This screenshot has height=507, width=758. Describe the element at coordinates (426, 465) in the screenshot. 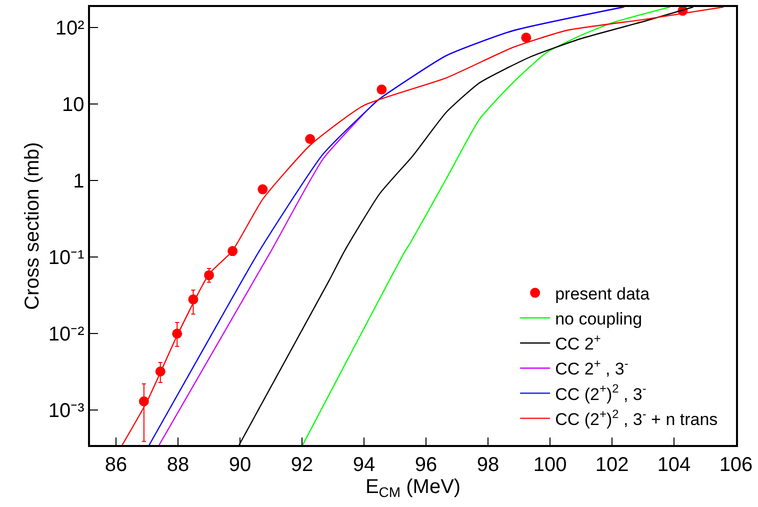

I see `x-tick-label: 96` at that location.